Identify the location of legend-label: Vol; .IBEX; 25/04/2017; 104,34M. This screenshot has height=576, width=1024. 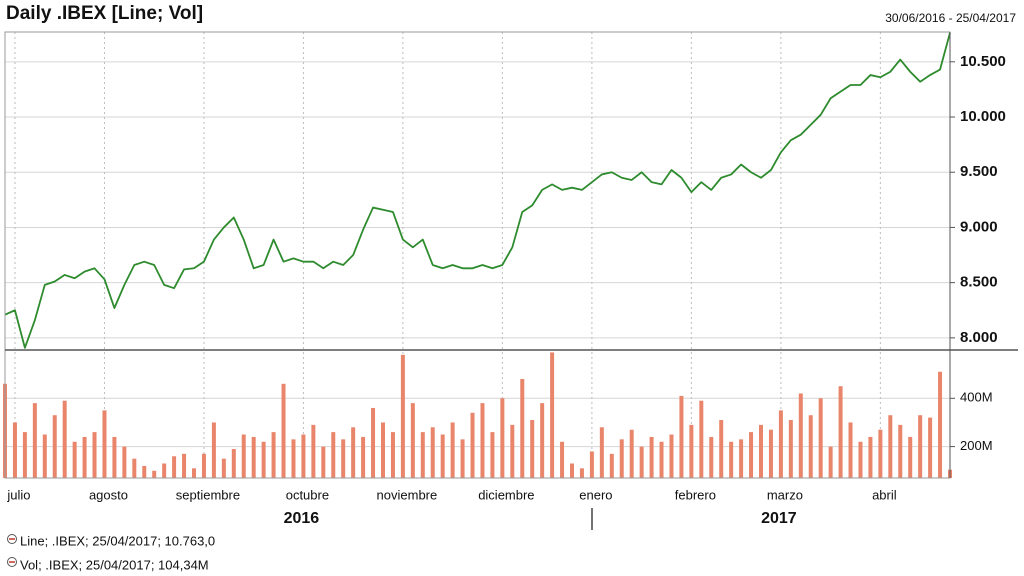
(114, 564).